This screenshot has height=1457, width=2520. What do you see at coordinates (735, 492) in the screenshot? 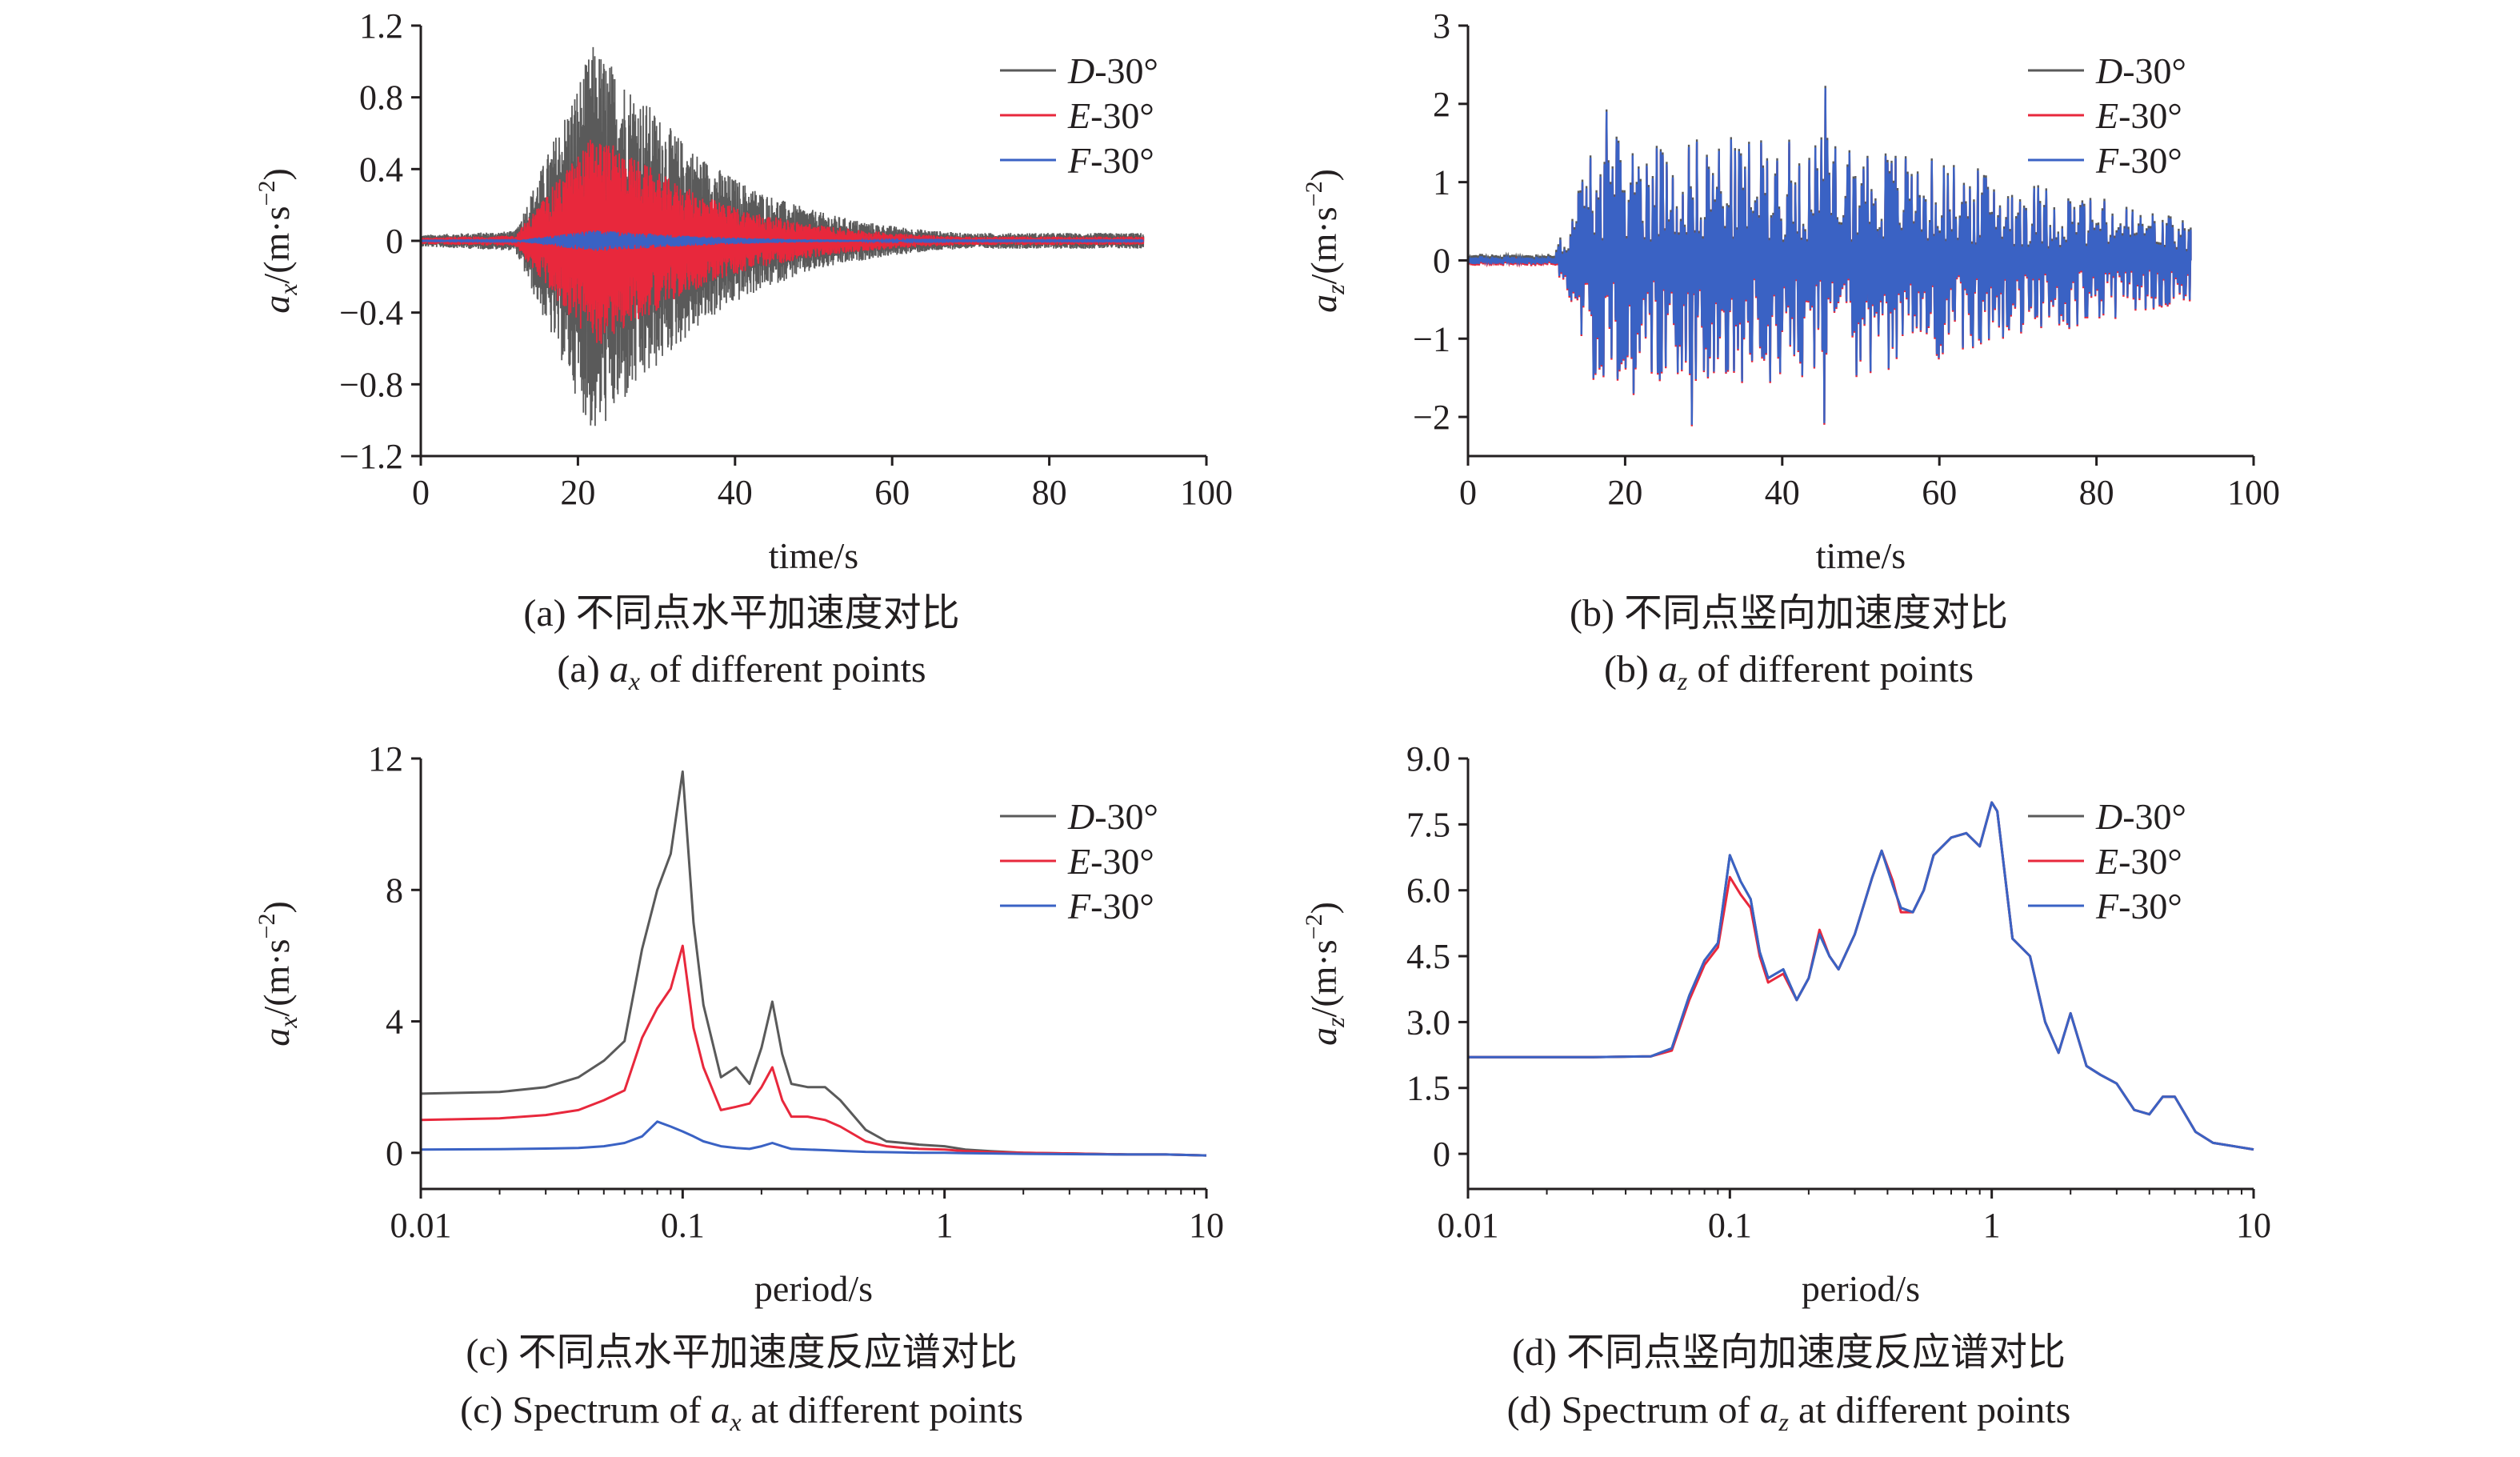
I see `x-tick-label: 40` at bounding box center [735, 492].